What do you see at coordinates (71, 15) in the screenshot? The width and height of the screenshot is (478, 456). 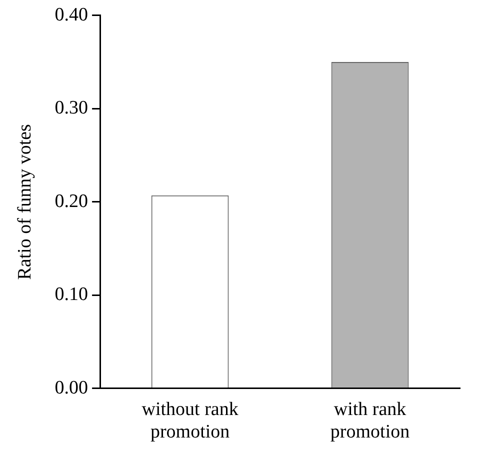 I see `y-tick-label: 0.40` at bounding box center [71, 15].